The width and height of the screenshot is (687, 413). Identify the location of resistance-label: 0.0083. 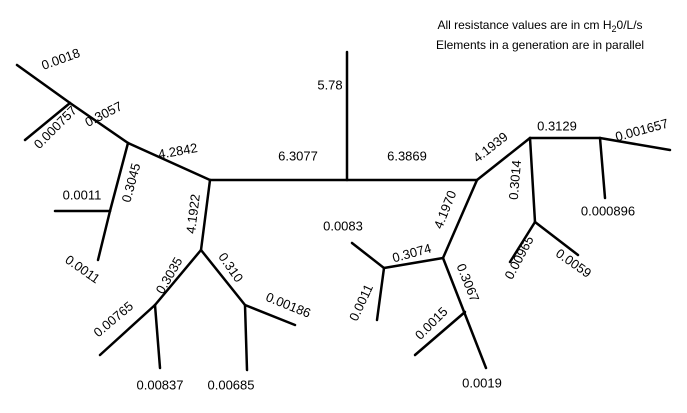
(343, 225).